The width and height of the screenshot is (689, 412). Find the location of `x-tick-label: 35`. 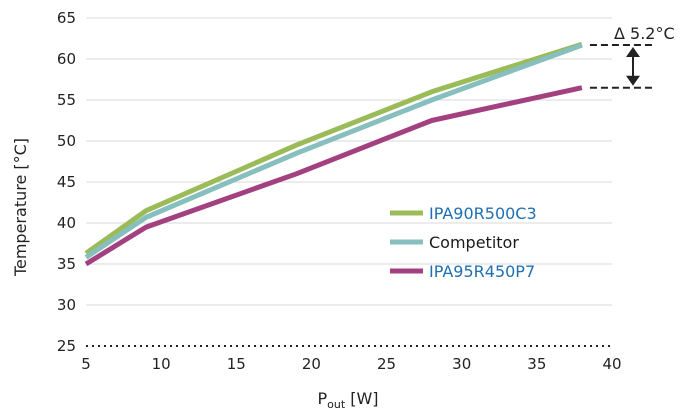

x-tick-label: 35 is located at coordinates (536, 364).